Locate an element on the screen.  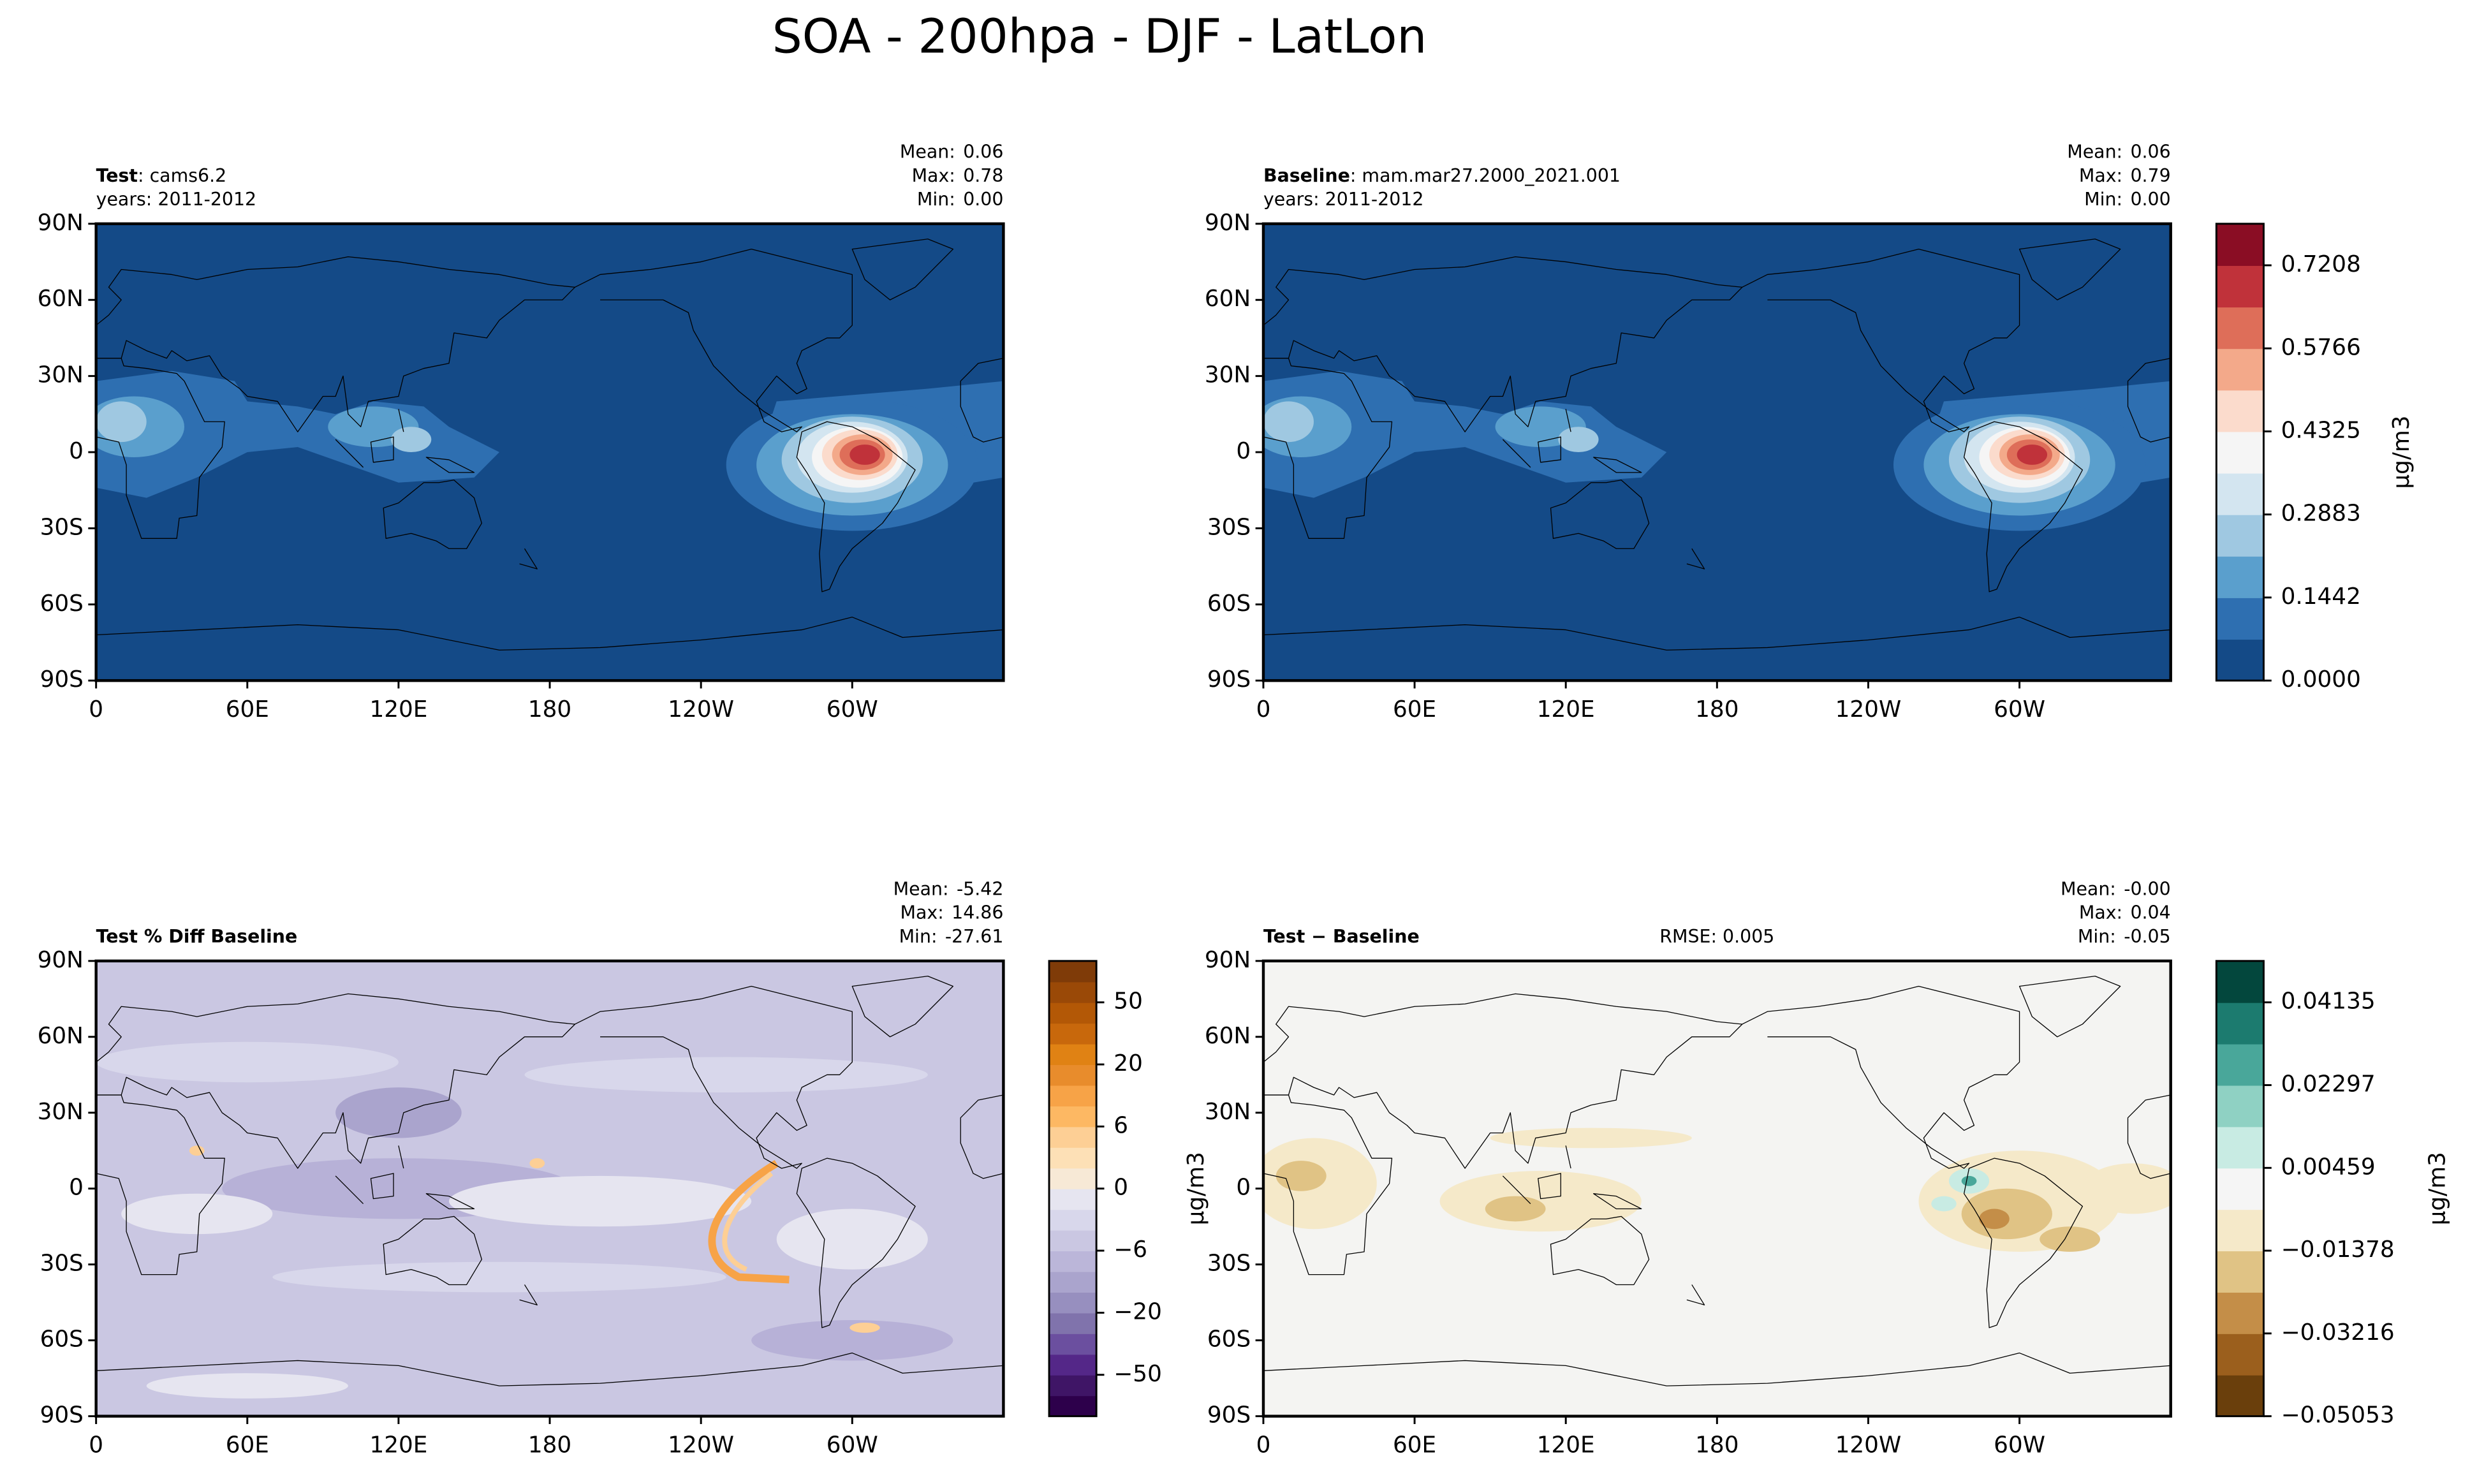
stat: Min: -0.05 is located at coordinates (2125, 936).